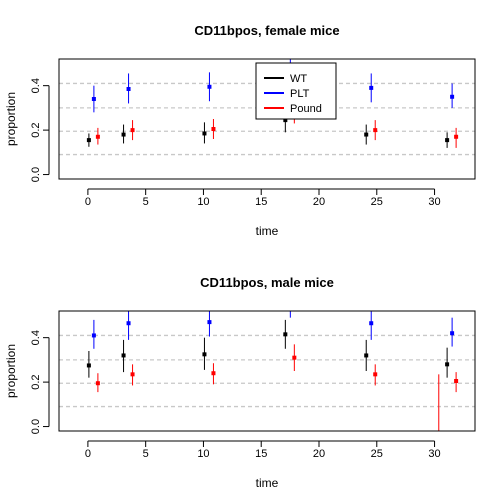 This screenshot has height=504, width=504. Describe the element at coordinates (306, 109) in the screenshot. I see `legend-label-pound: Pound` at that location.